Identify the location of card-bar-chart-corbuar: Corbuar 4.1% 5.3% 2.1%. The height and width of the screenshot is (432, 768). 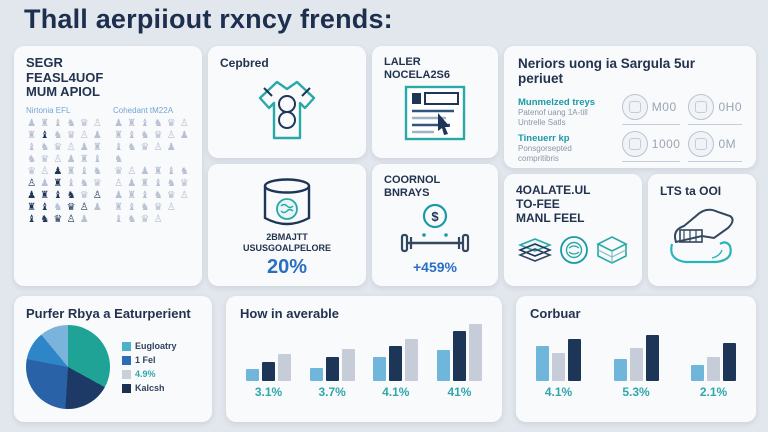
(636, 359).